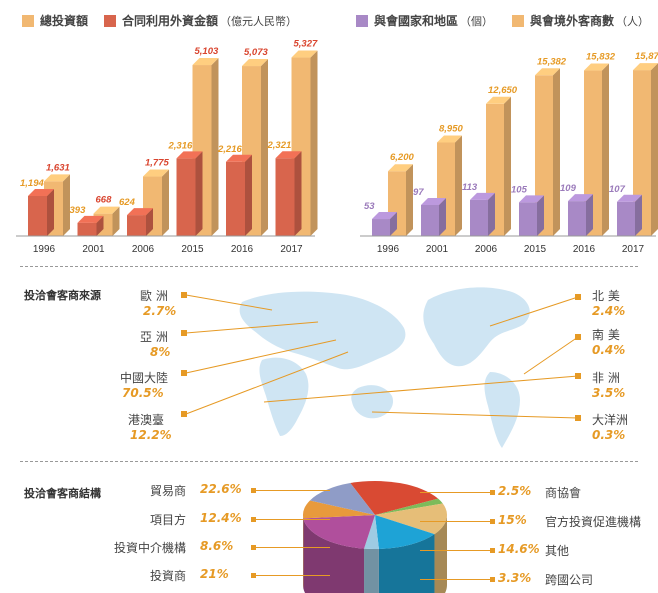  Describe the element at coordinates (502, 410) in the screenshot. I see `map-south-america` at that location.